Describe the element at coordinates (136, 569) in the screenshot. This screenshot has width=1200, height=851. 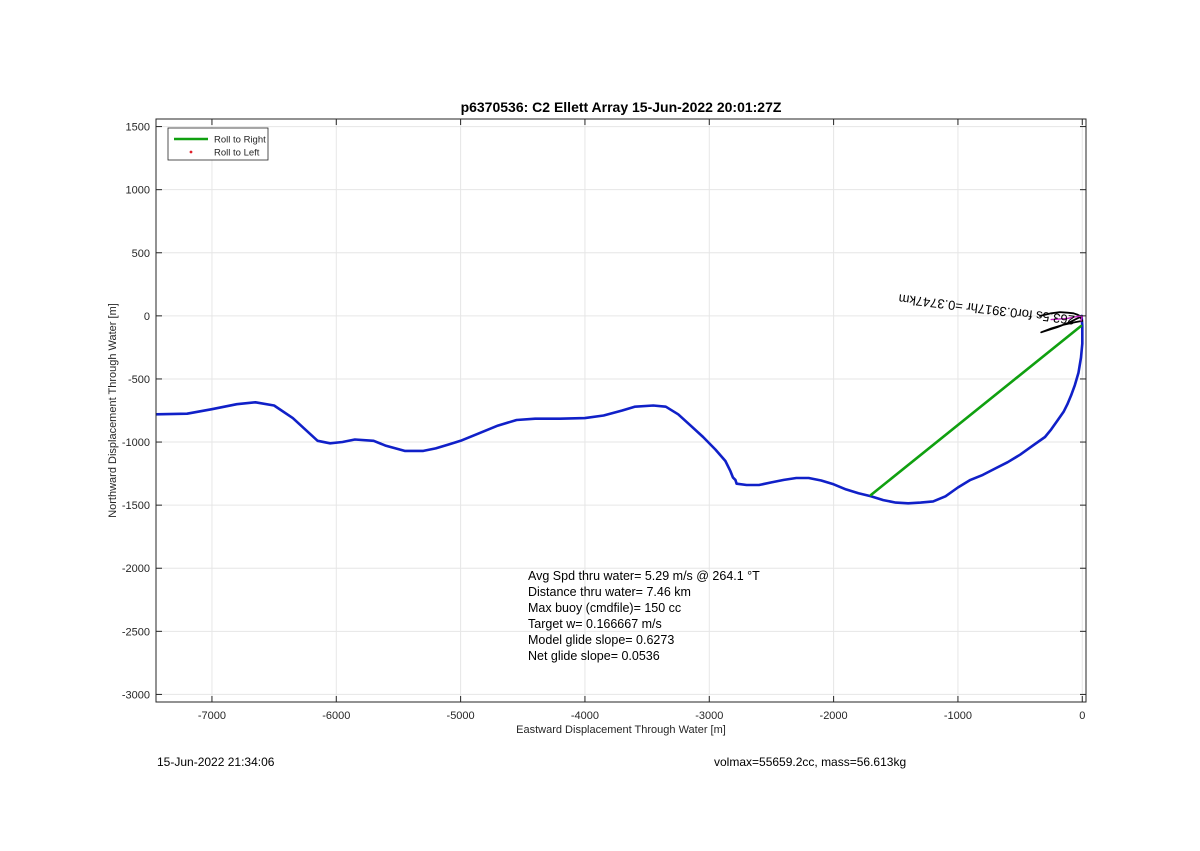
I see `y-tick-label: -2000` at that location.